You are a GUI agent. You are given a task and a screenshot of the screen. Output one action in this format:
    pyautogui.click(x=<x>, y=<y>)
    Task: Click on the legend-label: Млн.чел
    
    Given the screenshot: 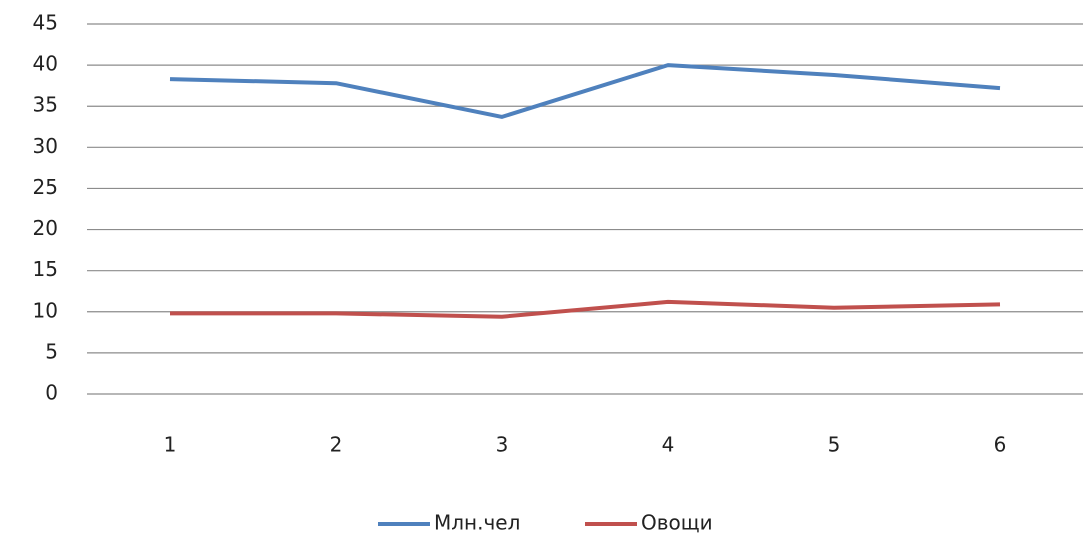 What is the action you would take?
    pyautogui.click(x=477, y=523)
    